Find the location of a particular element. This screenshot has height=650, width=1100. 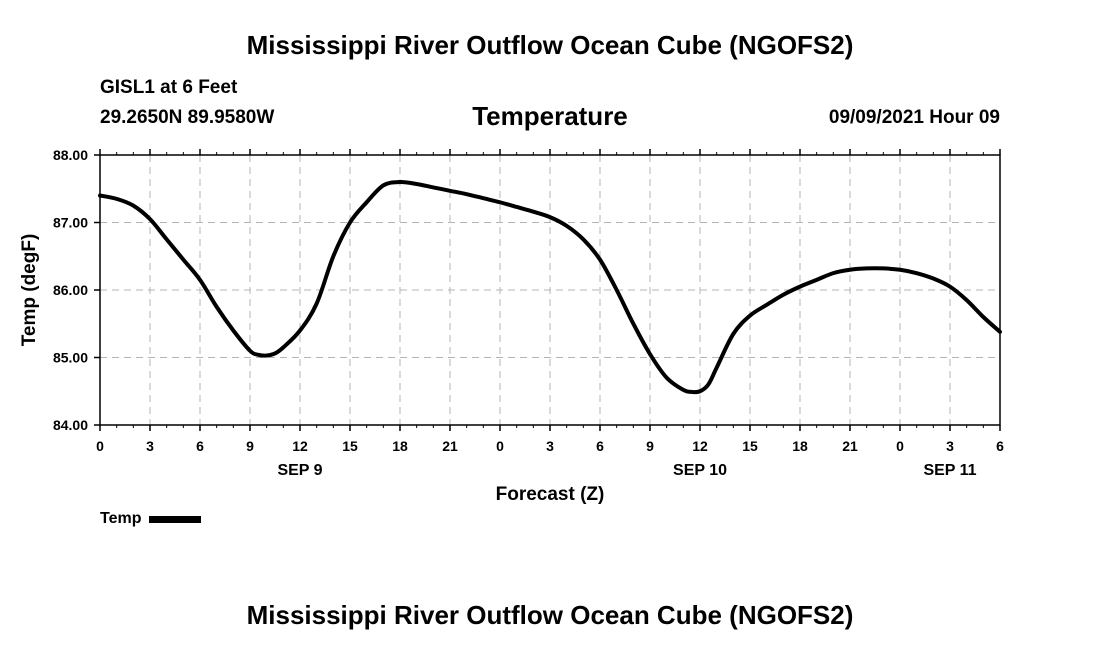

date-label: SEP 9 is located at coordinates (299, 470).